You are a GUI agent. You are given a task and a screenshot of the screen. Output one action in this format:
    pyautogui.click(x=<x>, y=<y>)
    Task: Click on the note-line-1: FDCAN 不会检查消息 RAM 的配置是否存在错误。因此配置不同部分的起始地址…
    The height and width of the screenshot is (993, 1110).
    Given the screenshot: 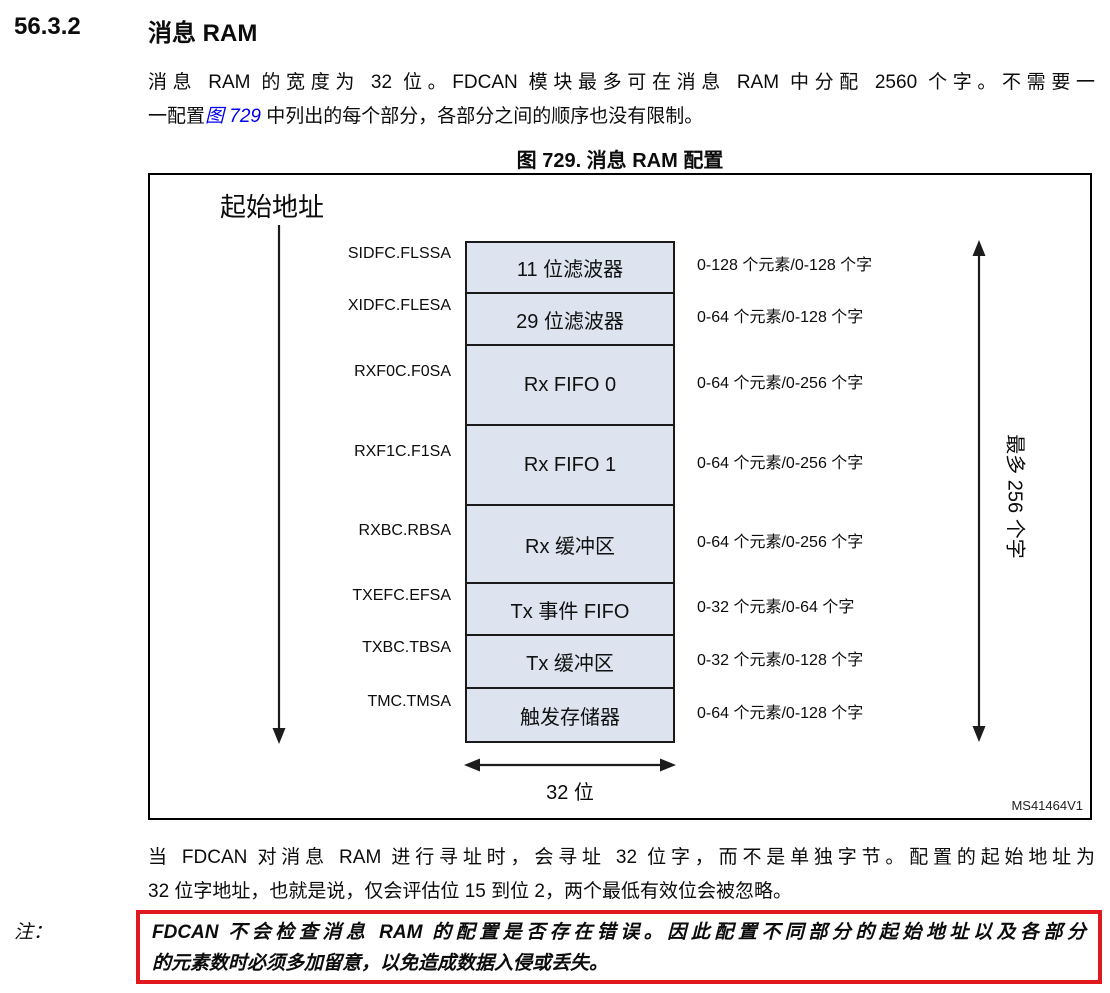 What is the action you would take?
    pyautogui.click(x=619, y=932)
    